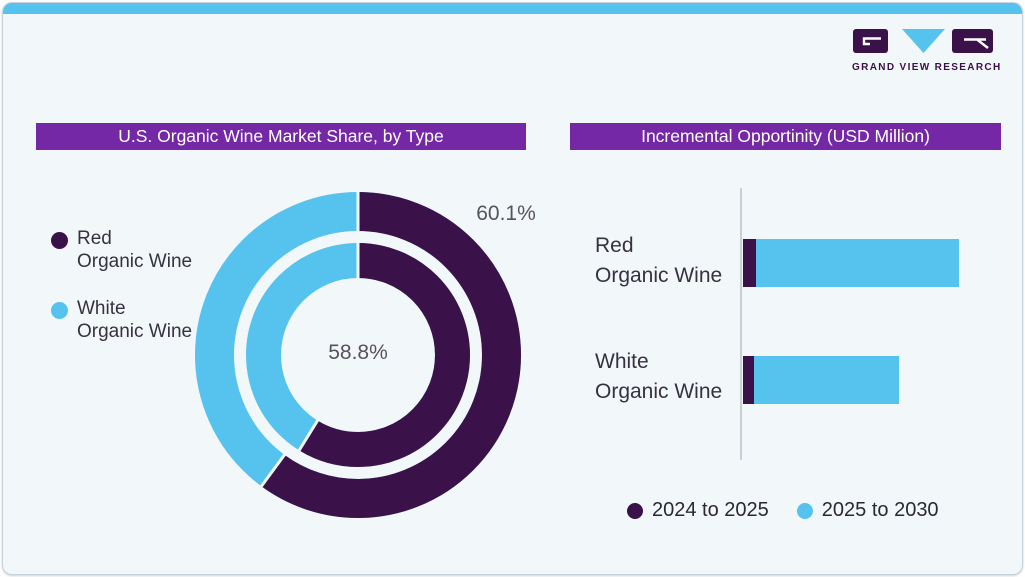 This screenshot has width=1025, height=577. Describe the element at coordinates (59, 240) in the screenshot. I see `red-organic-wine-dot-icon` at that location.